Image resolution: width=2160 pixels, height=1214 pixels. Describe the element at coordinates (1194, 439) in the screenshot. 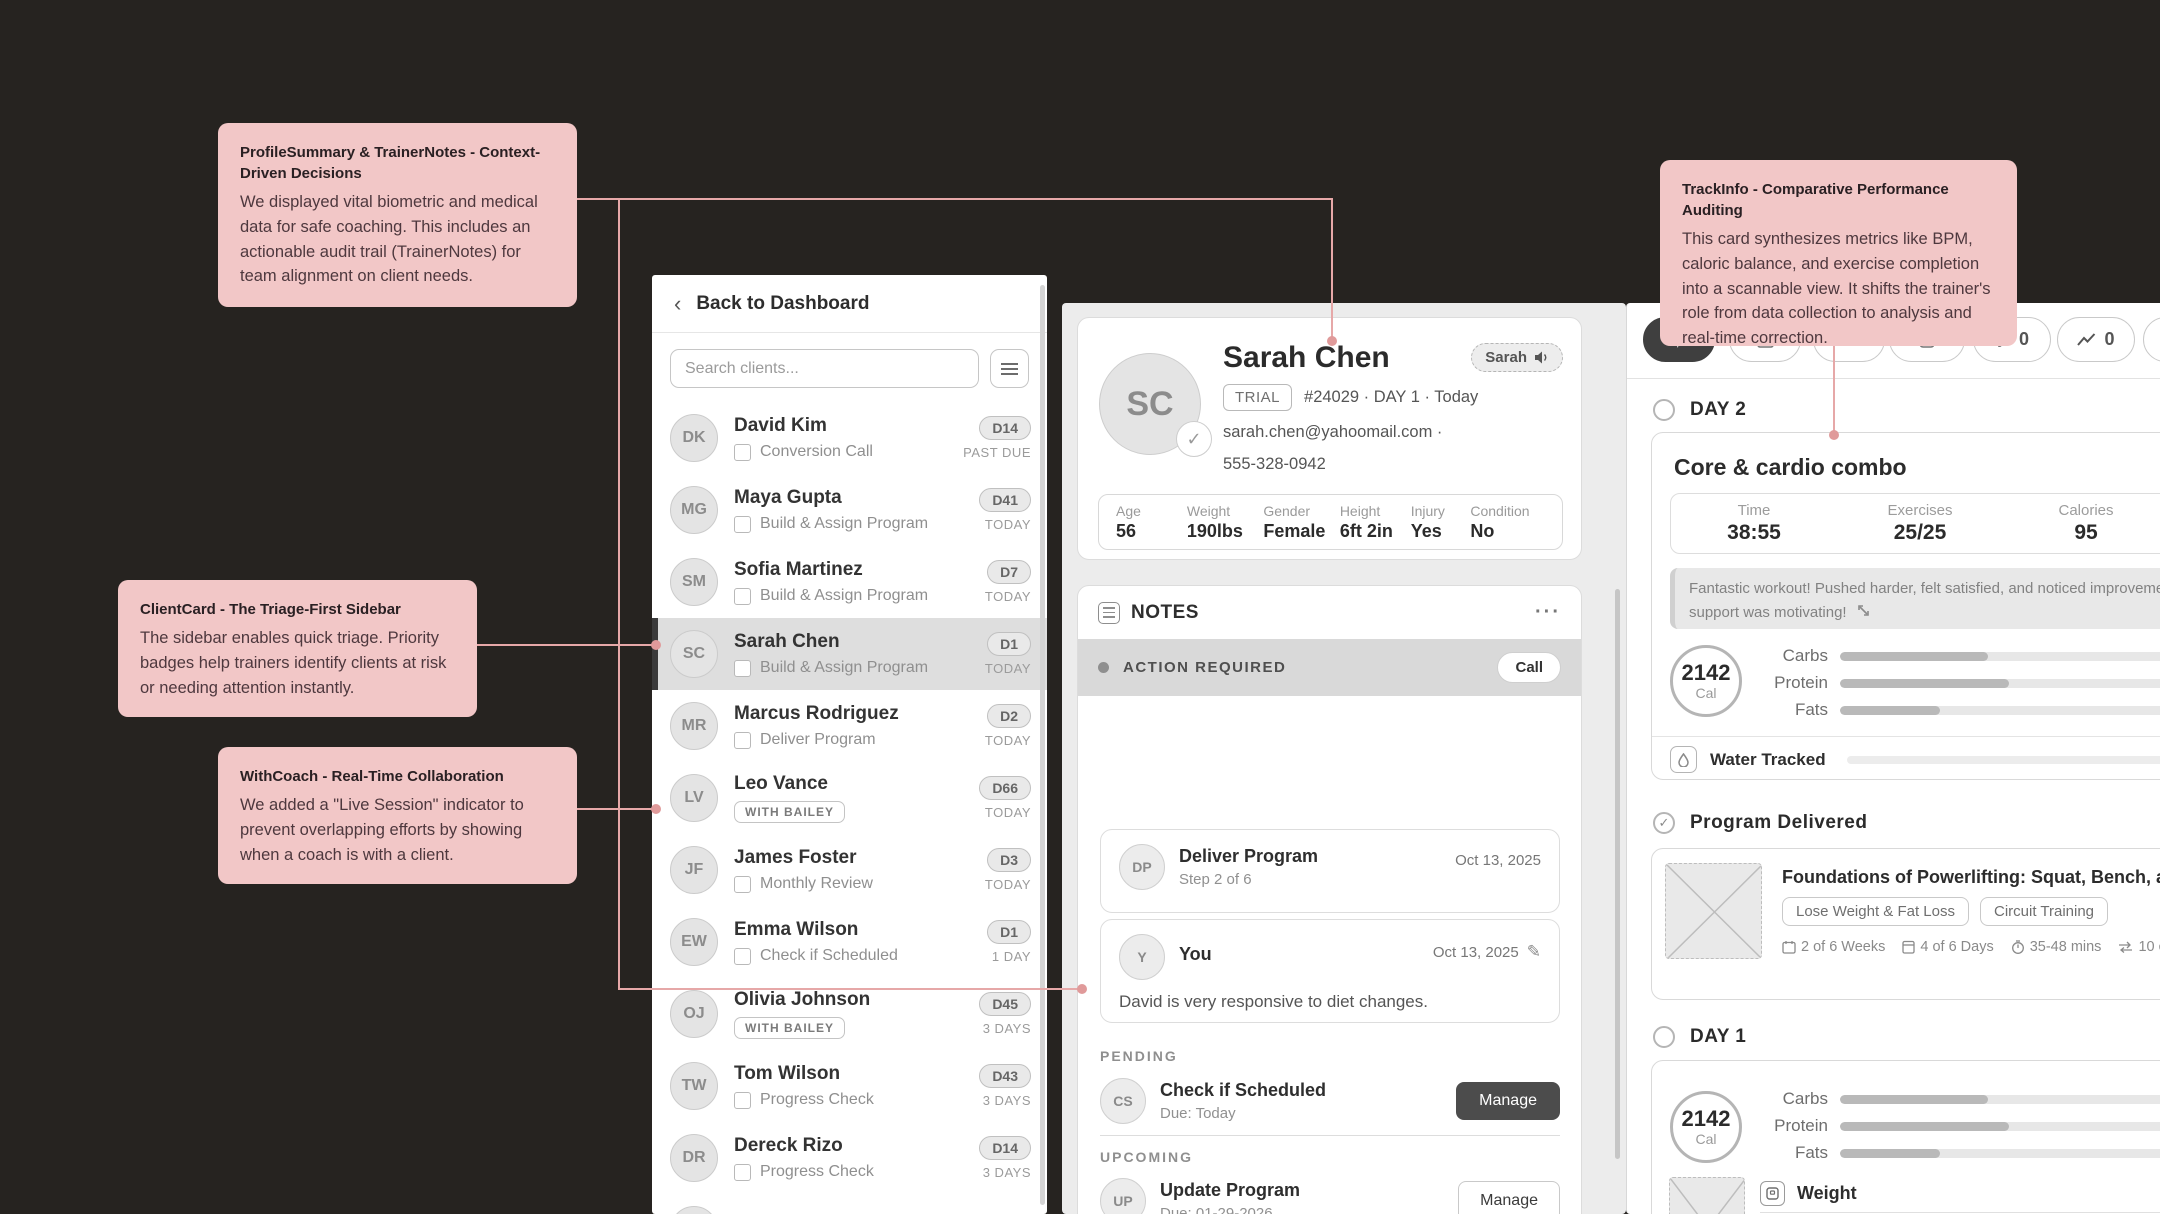

I see `verified-check-icon: ✓` at that location.